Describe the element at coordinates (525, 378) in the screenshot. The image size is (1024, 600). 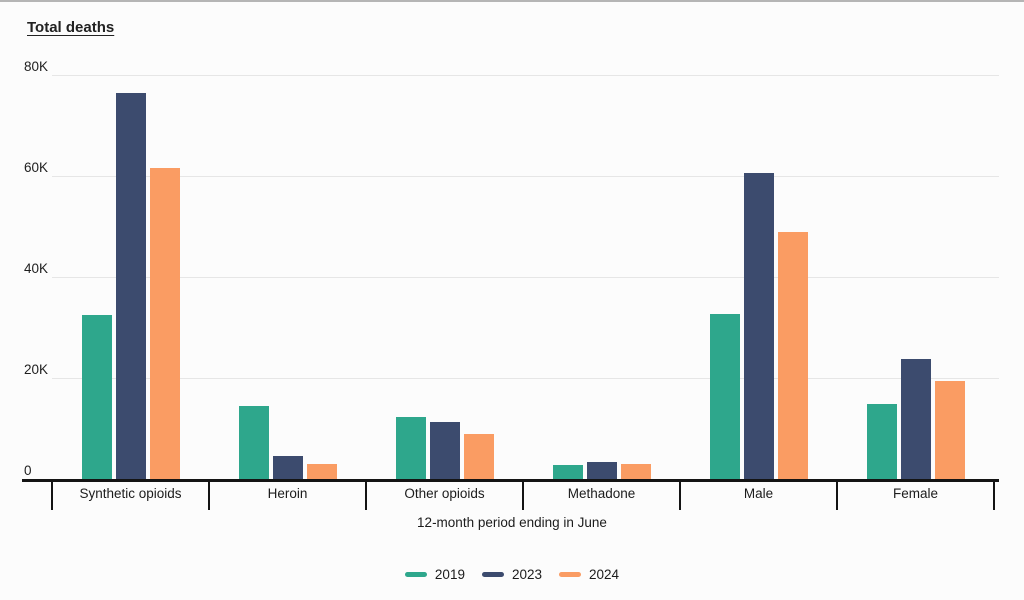
I see `gridline-20K` at that location.